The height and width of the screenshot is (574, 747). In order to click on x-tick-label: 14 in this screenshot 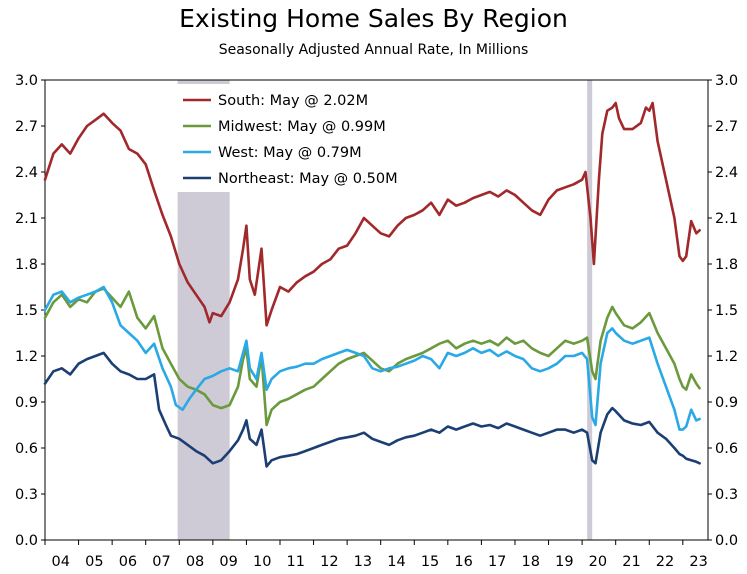, I will do `click(396, 562)`.